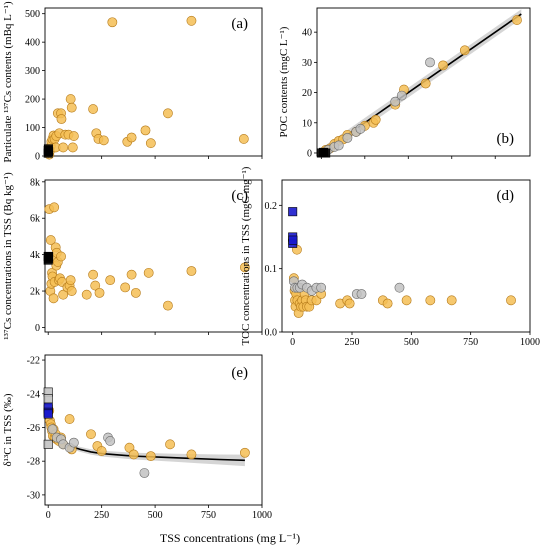  I want to click on y-tick-label: 0.2, so click(271, 206).